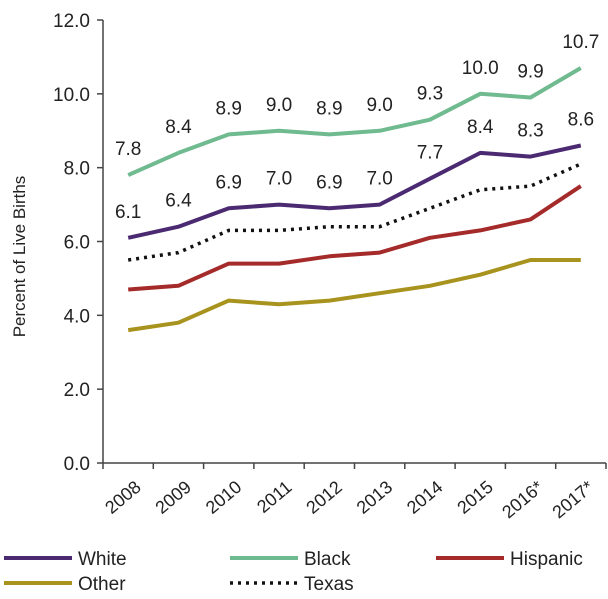  Describe the element at coordinates (375, 497) in the screenshot. I see `x-tick-label: 2013` at that location.